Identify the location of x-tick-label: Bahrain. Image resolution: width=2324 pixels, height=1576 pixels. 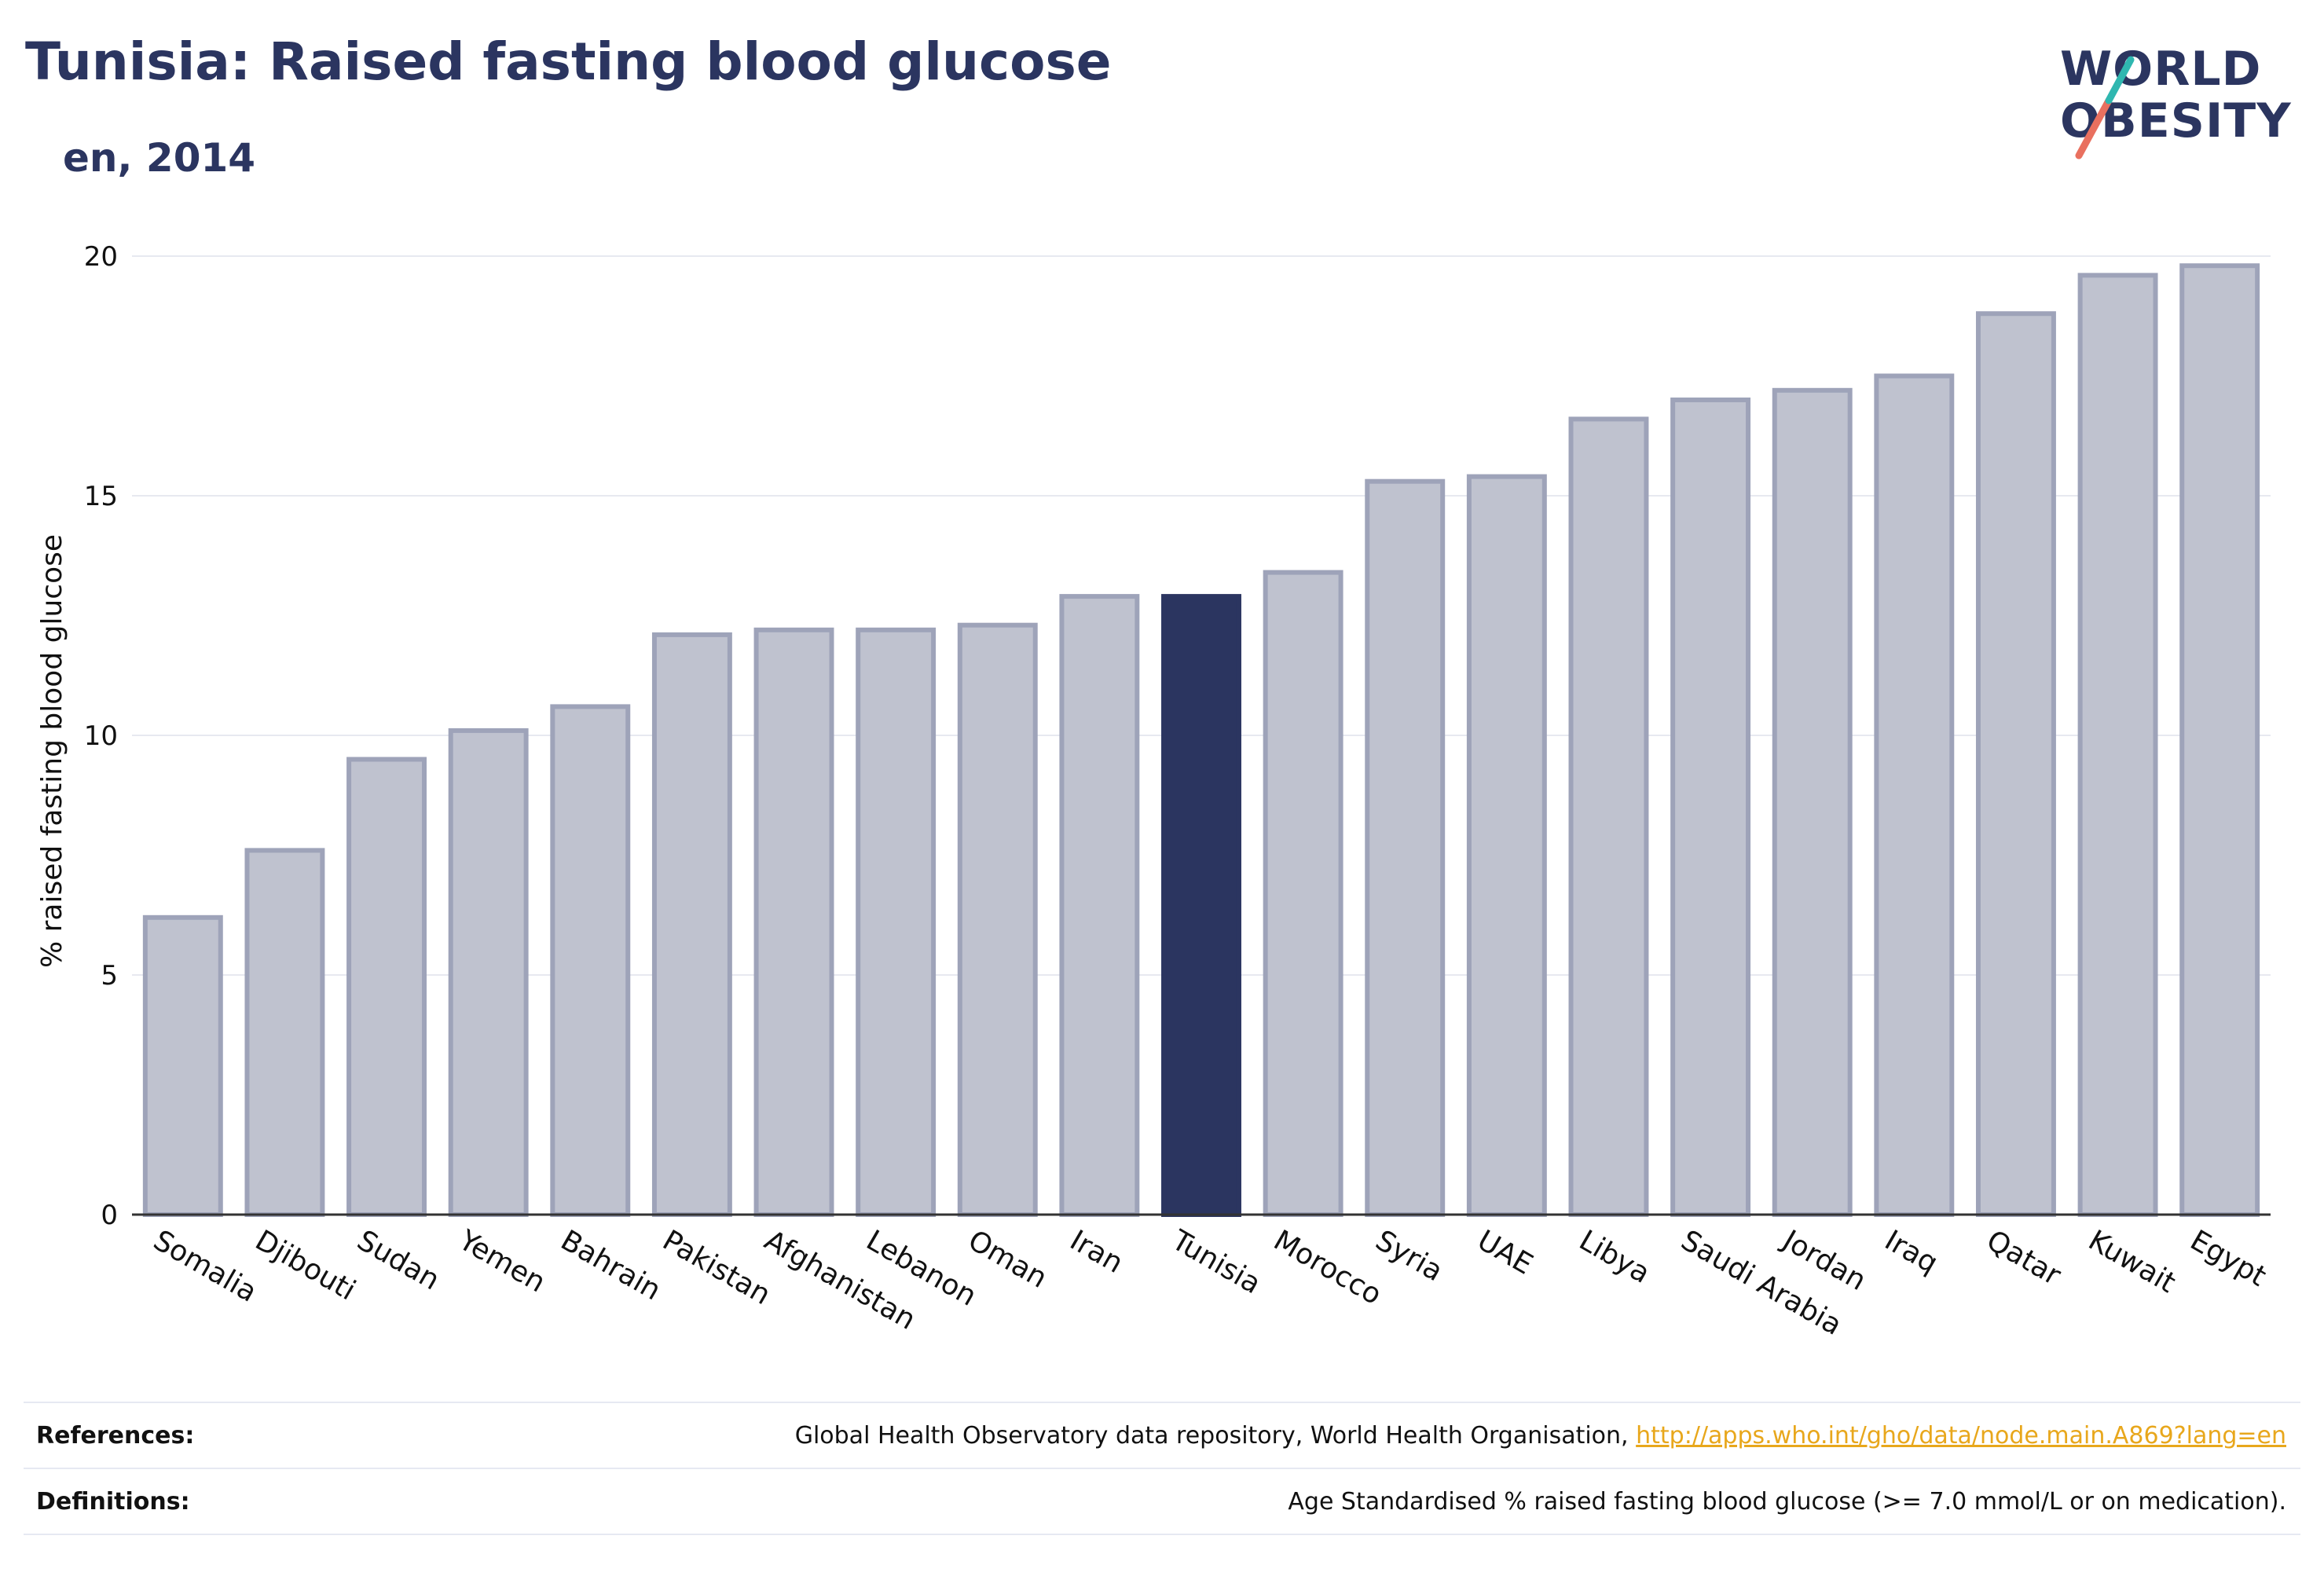
(610, 1265).